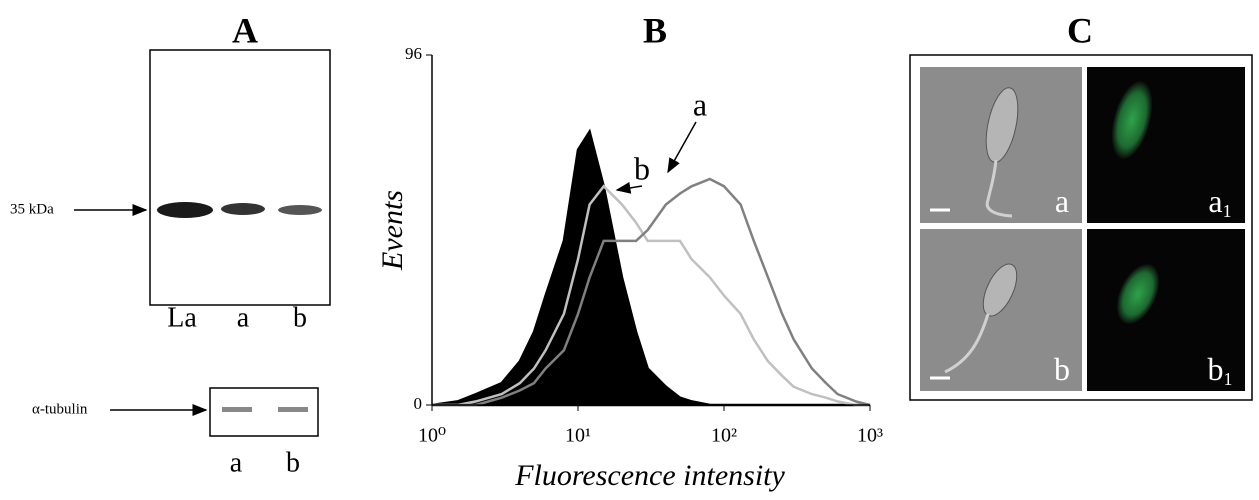 The image size is (1259, 500). Describe the element at coordinates (413, 53) in the screenshot. I see `y-tick-label: 96` at that location.